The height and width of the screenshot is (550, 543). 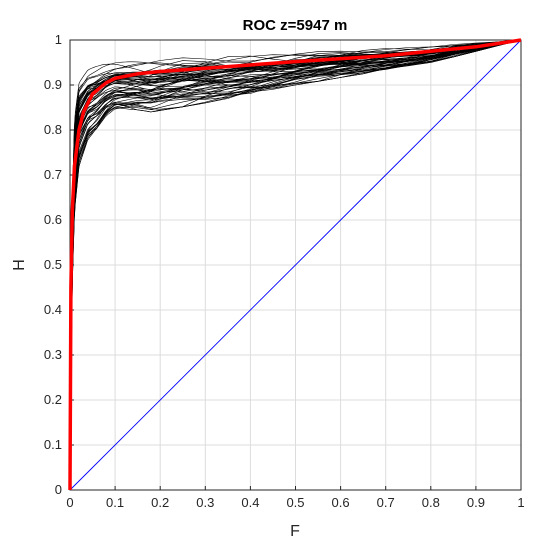 I want to click on x-tick-label: 0.1, so click(x=115, y=502).